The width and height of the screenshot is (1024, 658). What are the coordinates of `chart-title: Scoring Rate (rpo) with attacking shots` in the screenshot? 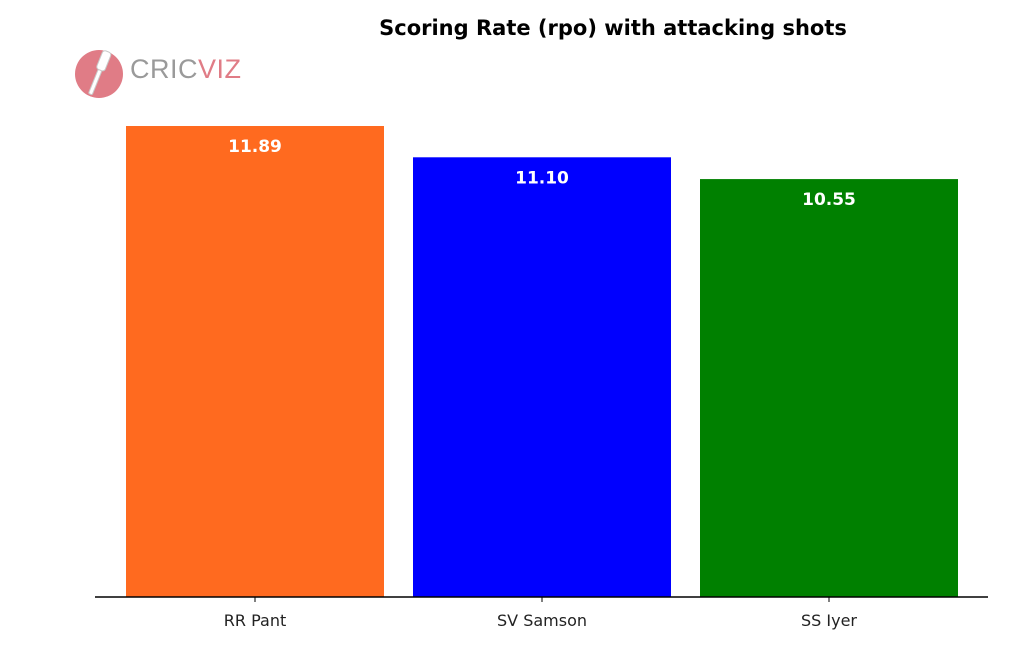 It's located at (613, 28).